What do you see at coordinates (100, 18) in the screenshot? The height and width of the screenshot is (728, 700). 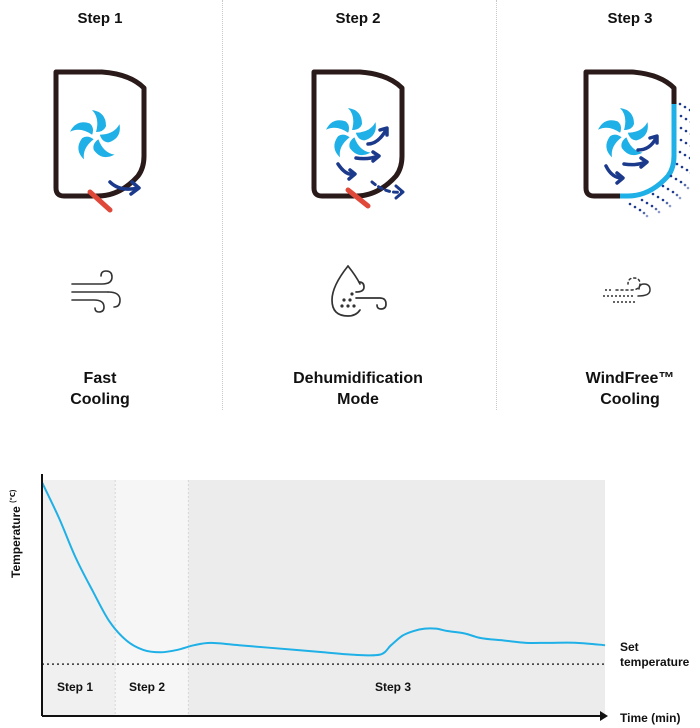 I see `step-title: Step 1` at bounding box center [100, 18].